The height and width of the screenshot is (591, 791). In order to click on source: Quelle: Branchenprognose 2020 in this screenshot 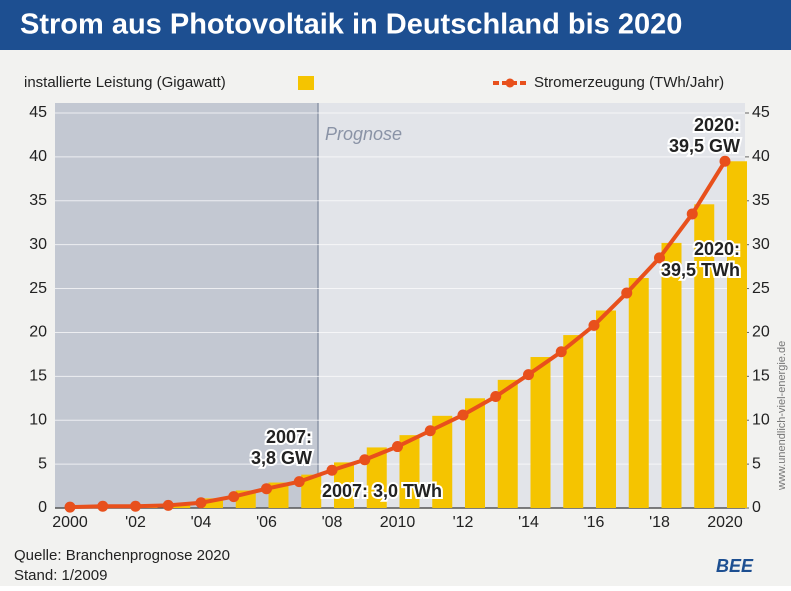, I will do `click(122, 555)`.